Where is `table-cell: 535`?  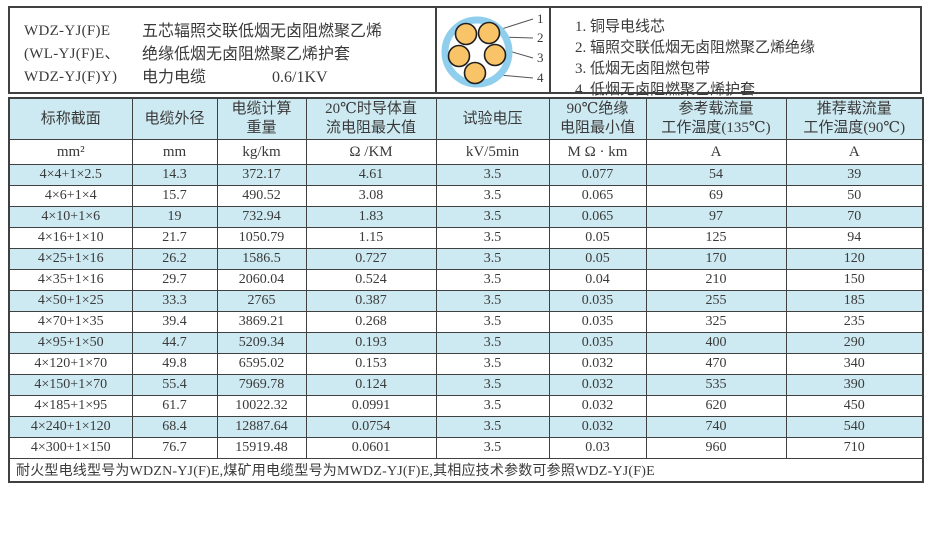
table-cell: 535 is located at coordinates (716, 385).